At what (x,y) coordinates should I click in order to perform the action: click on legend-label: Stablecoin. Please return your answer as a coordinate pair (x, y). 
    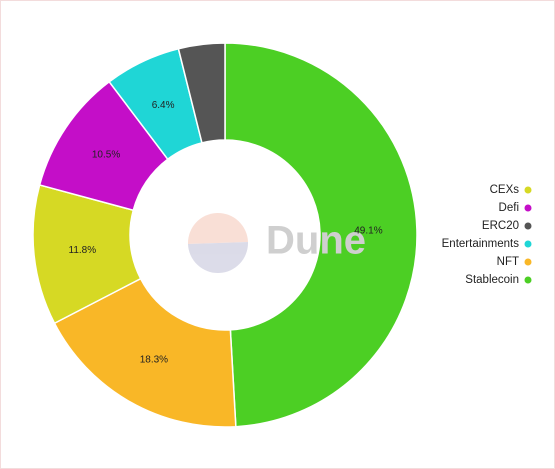
    Looking at the image, I should click on (492, 280).